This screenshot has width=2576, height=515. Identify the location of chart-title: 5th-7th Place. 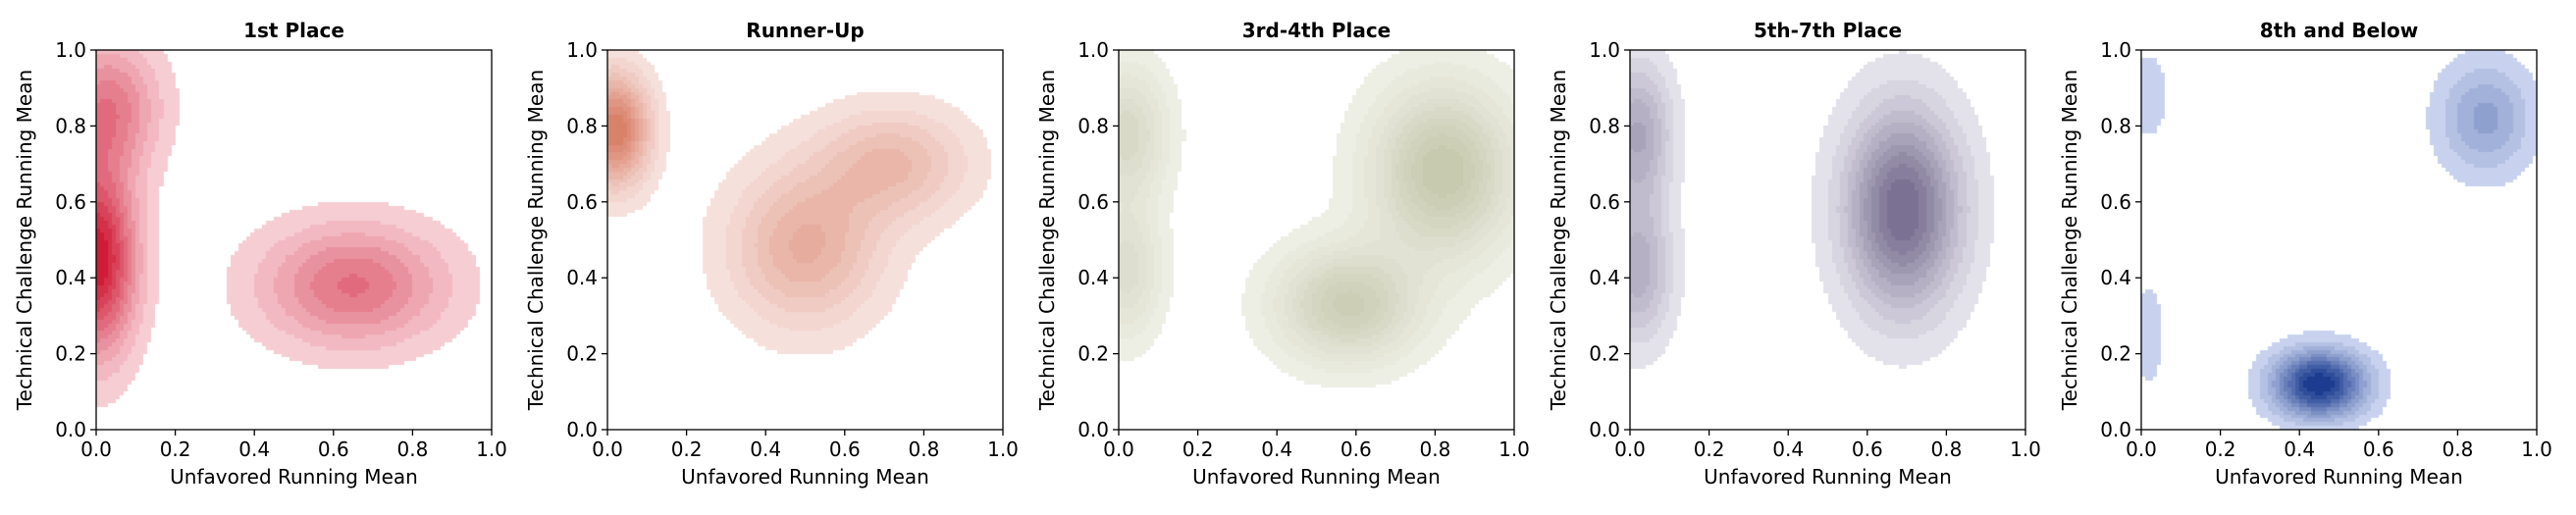
(1828, 30).